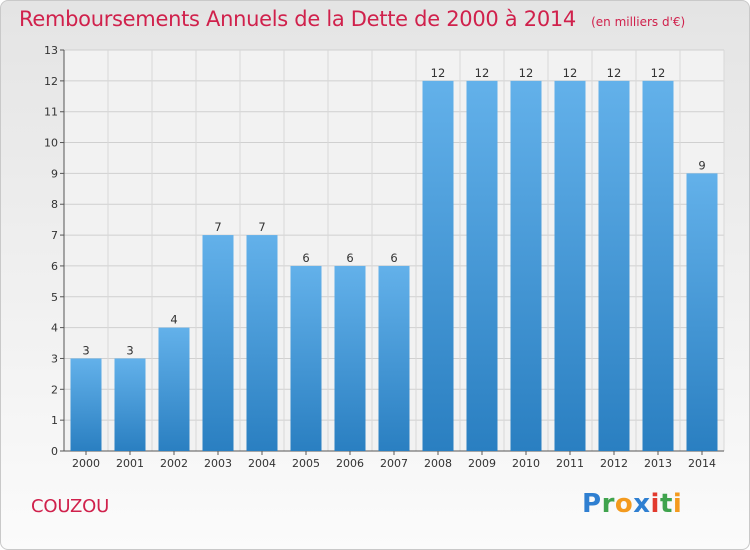 The width and height of the screenshot is (750, 550). I want to click on y-tick-label: 6, so click(54, 266).